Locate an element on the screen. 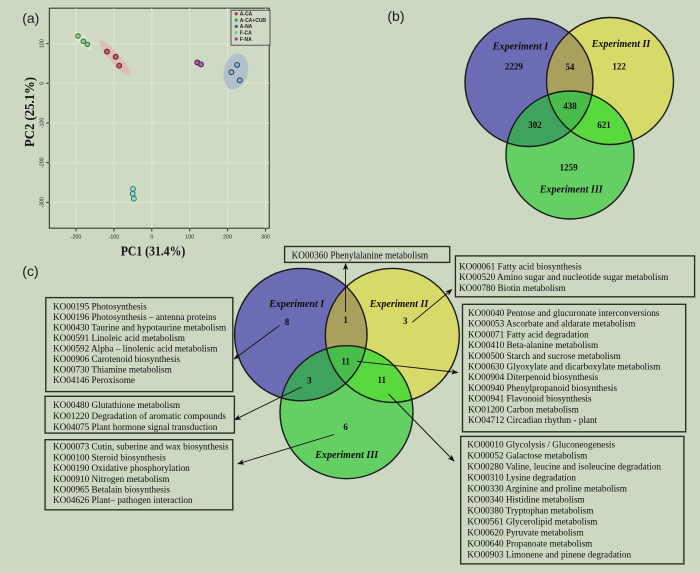 The height and width of the screenshot is (573, 700). svg-text:KO00190 Oxidative phosphorylat: KO00190 Oxidative phosphorylation is located at coordinates (121, 468).